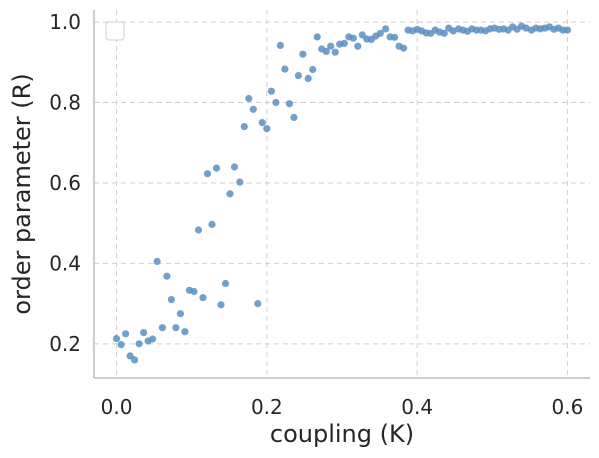  I want to click on y-tick-label: 0.2, so click(65, 344).